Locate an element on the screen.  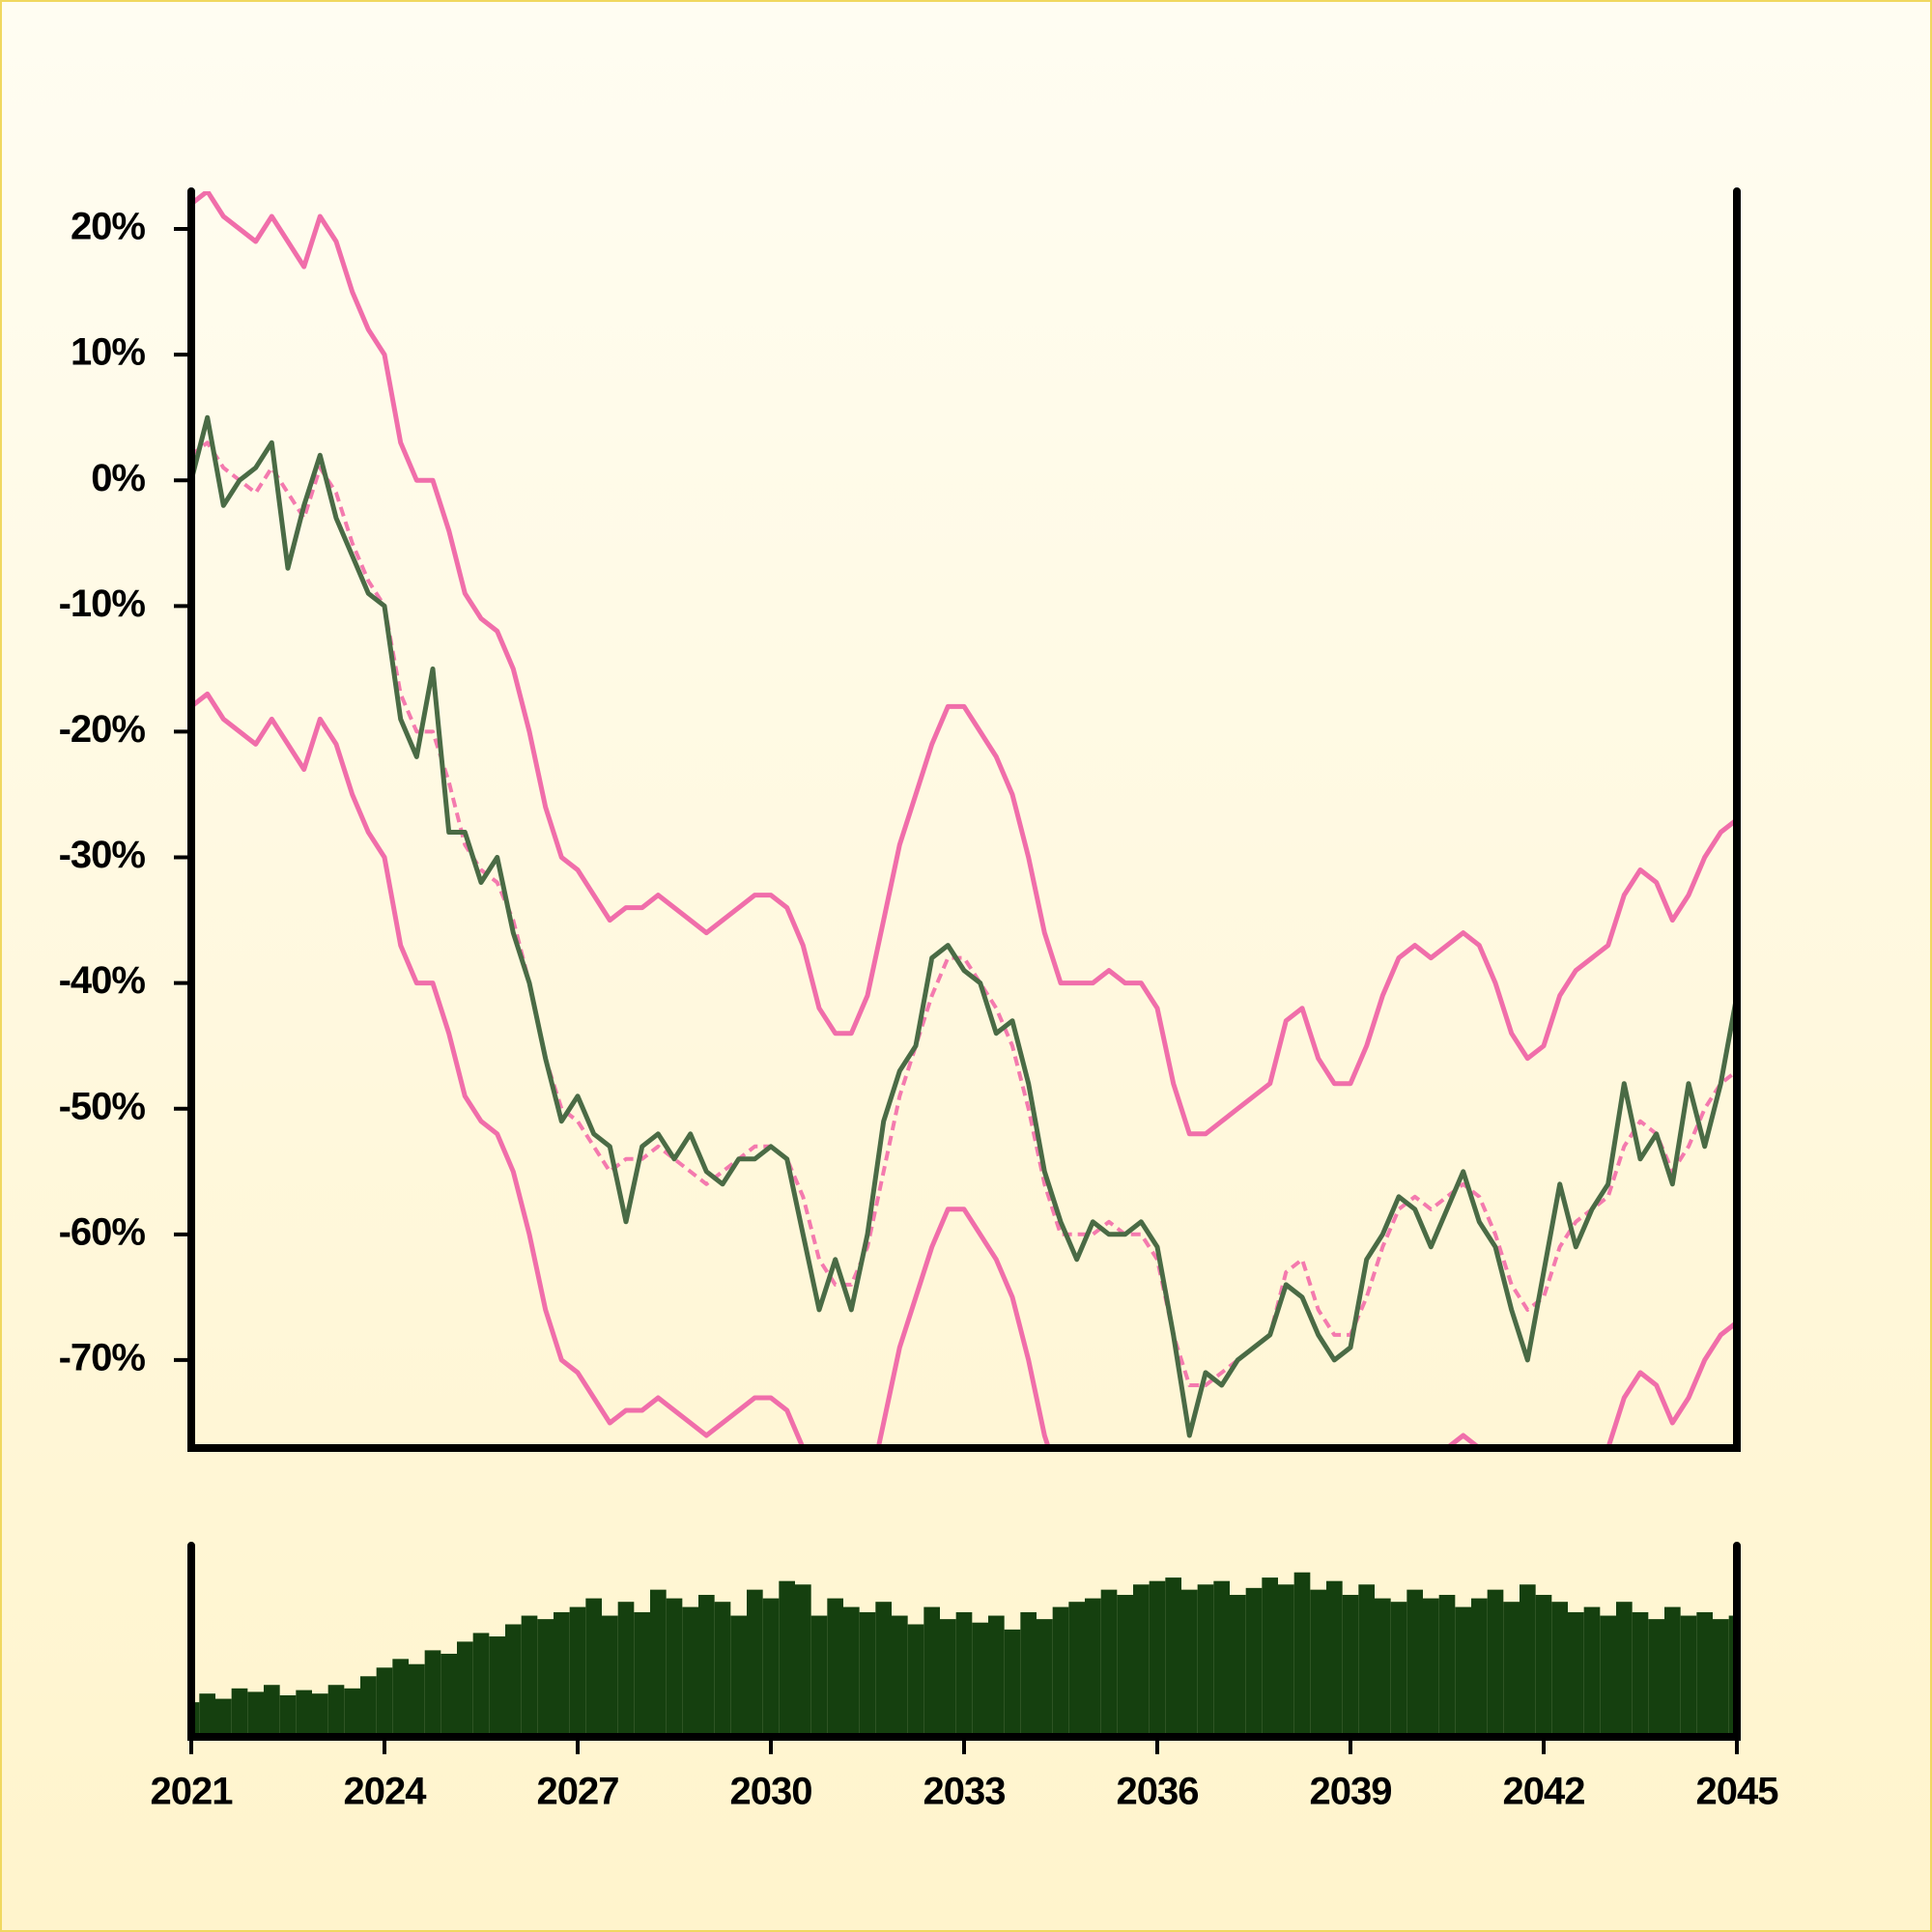
x-tick-label: 2045 is located at coordinates (1737, 1792).